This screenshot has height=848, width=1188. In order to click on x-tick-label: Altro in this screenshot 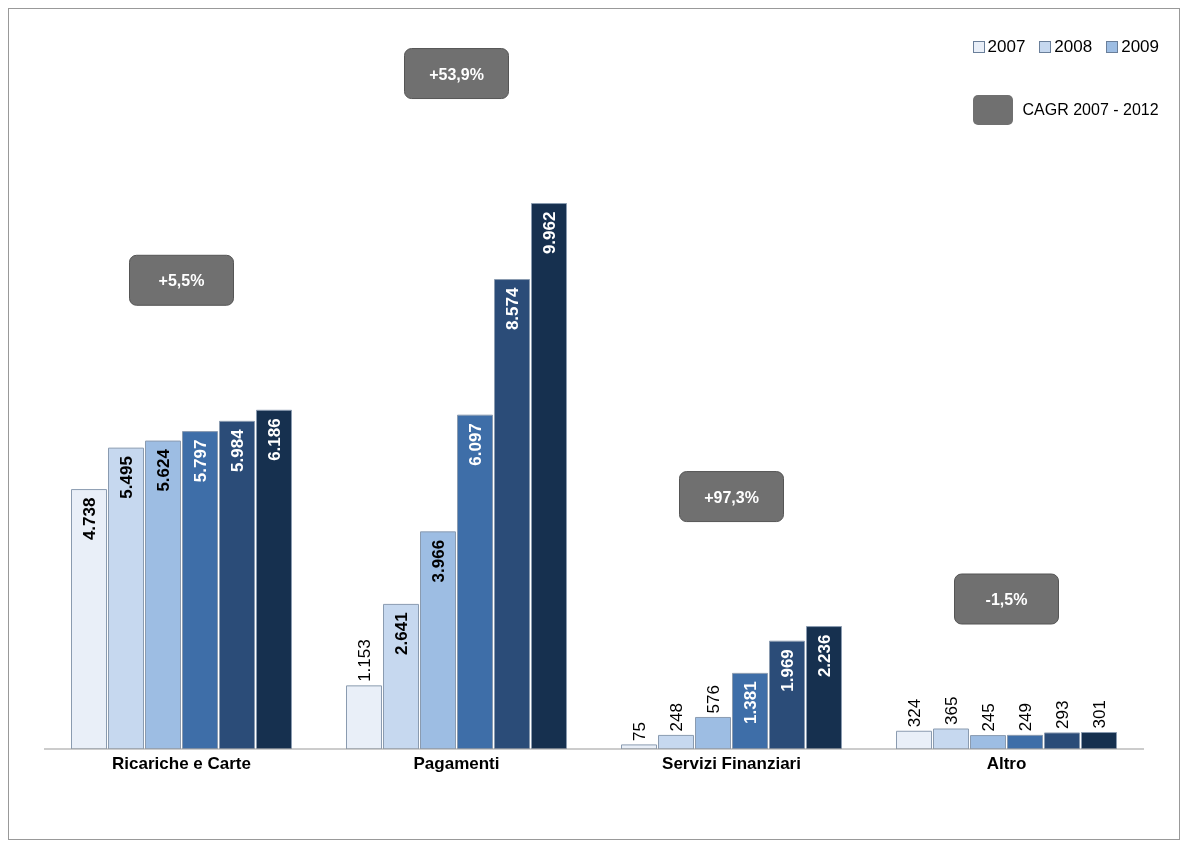, I will do `click(1006, 764)`.